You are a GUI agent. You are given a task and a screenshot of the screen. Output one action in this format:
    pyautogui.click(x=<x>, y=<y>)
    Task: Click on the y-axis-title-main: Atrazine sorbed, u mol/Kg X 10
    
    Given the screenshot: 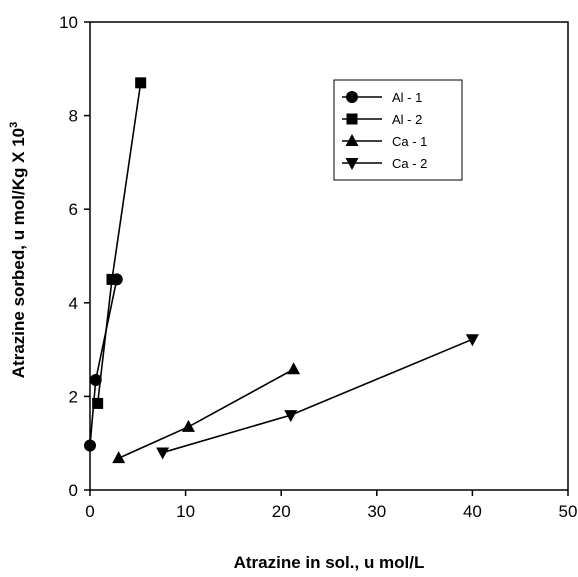 What is the action you would take?
    pyautogui.click(x=18, y=253)
    